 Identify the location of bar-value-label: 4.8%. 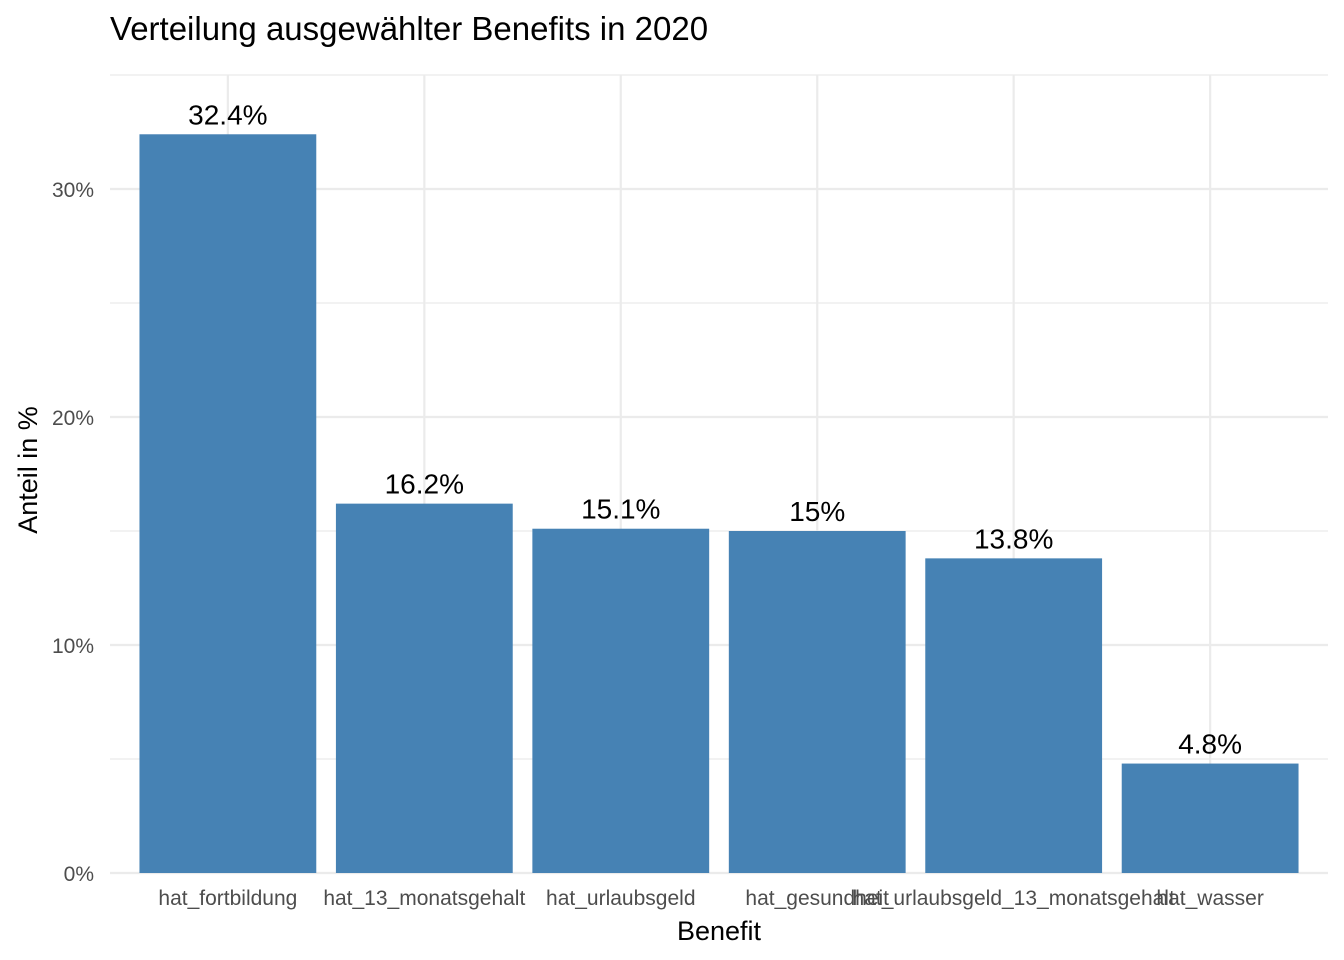
(1210, 744).